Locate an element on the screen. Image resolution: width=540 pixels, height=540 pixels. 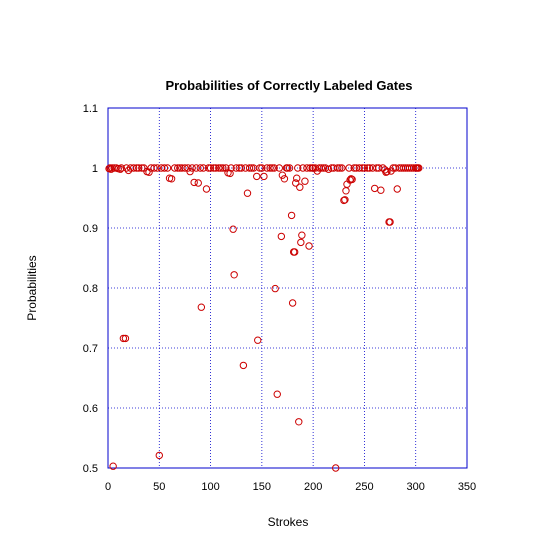
x-tick-label: 200 is located at coordinates (313, 487).